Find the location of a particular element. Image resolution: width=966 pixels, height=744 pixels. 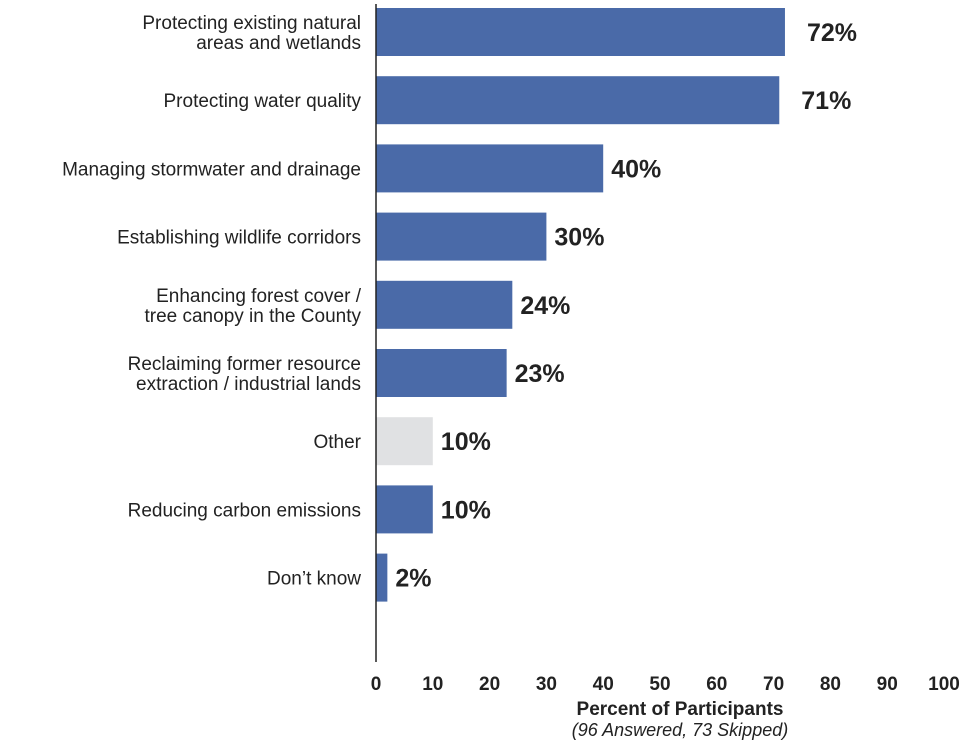

x-tick-90: 90 is located at coordinates (887, 684).